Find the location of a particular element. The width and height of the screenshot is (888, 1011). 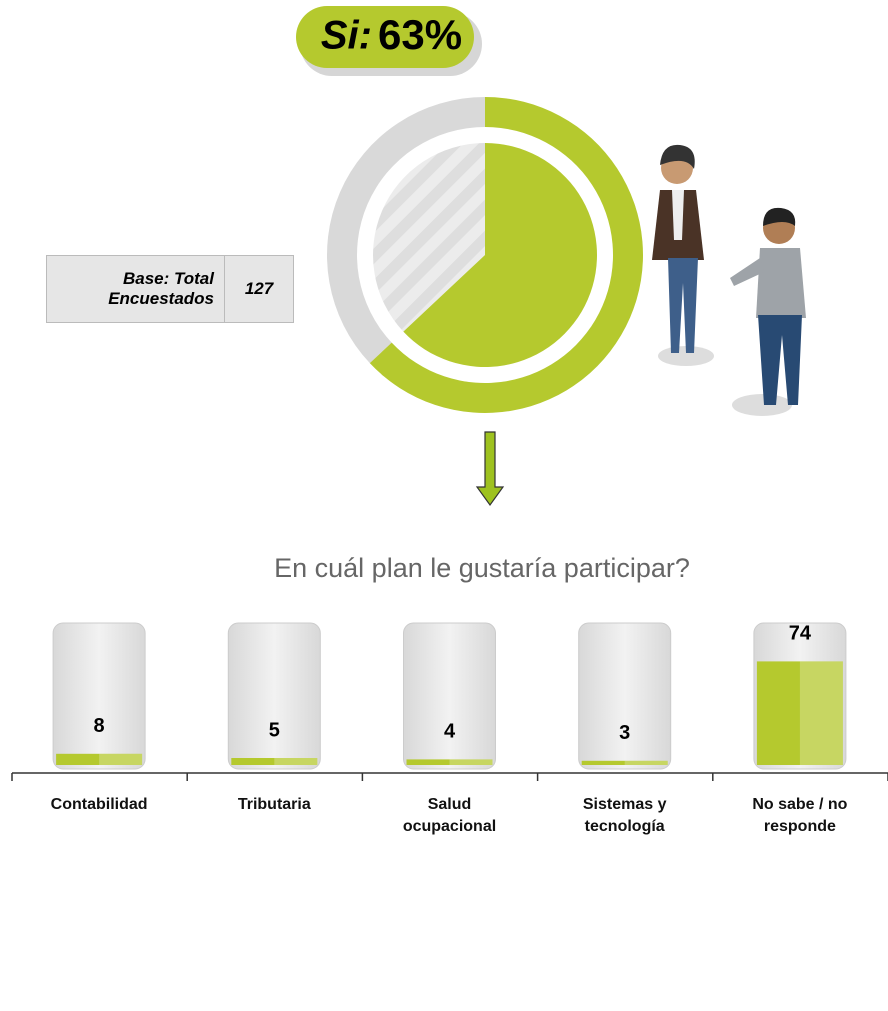

x-tick-label: Salud ocupacional is located at coordinates (449, 815).